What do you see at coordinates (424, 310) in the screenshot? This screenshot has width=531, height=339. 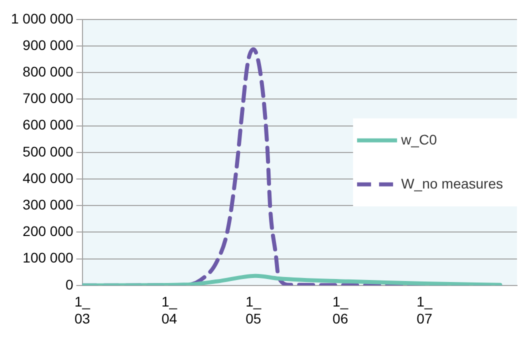 I see `x-tick-label: 1_ 07` at bounding box center [424, 310].